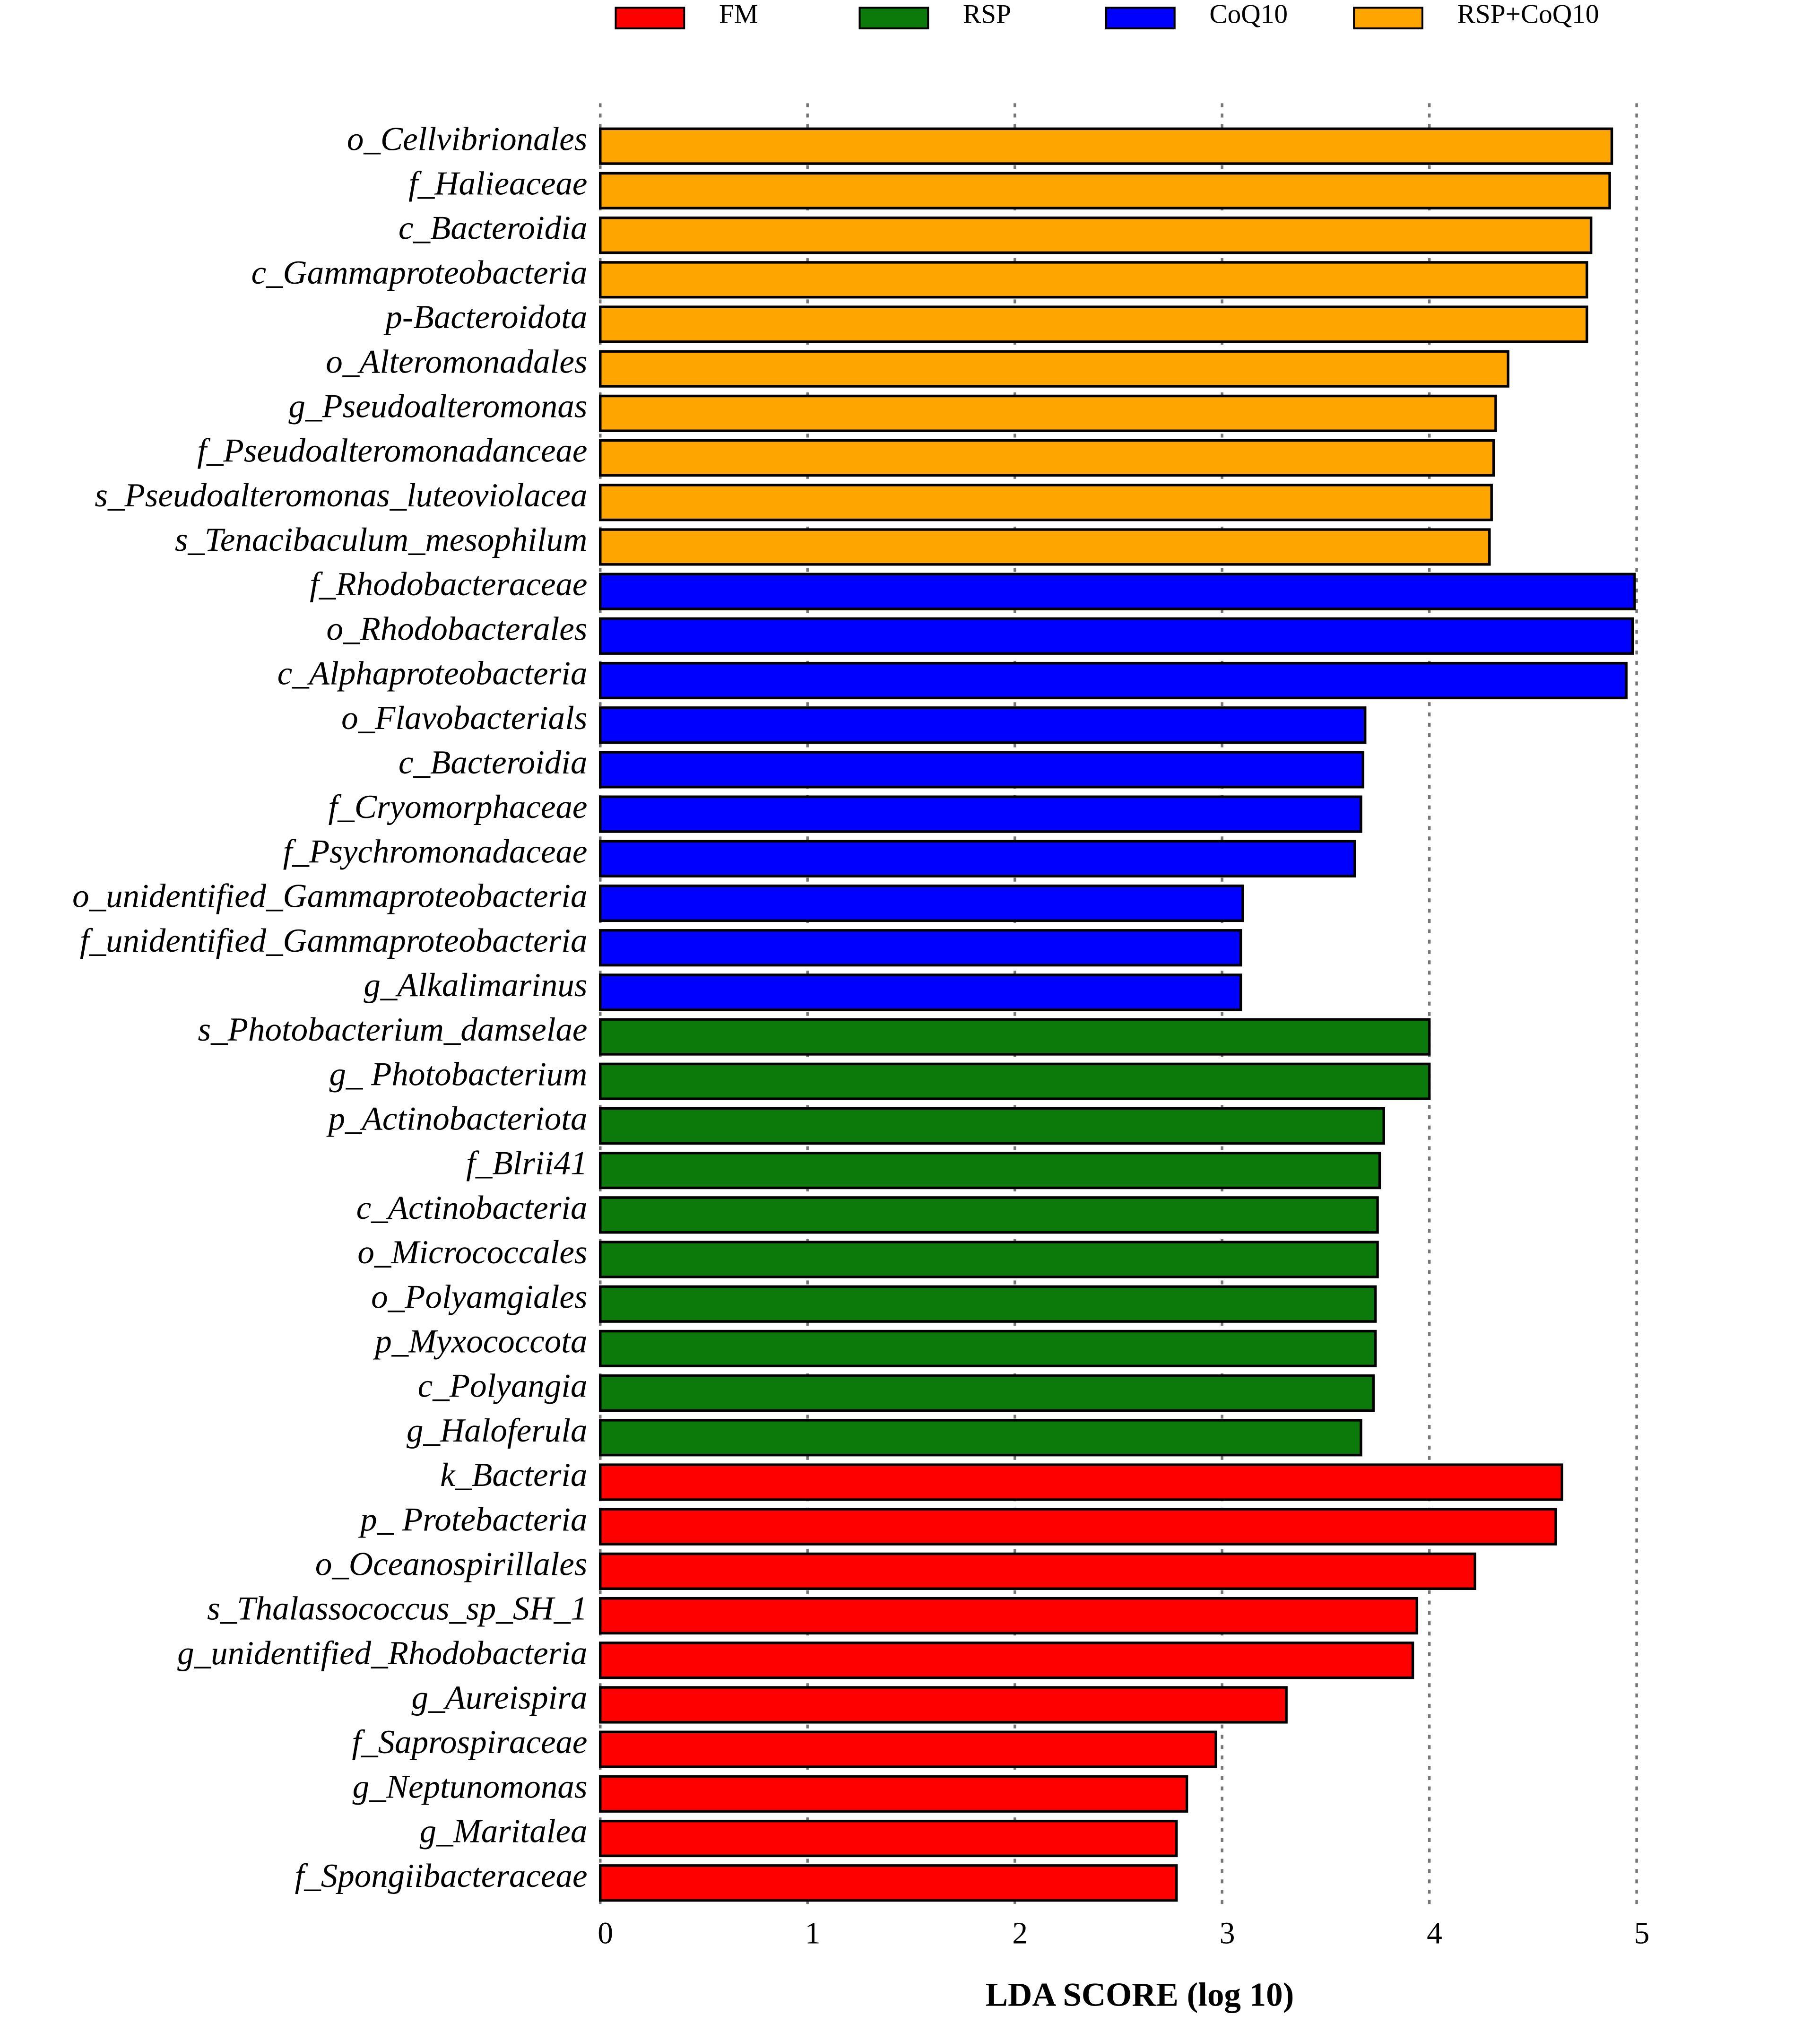 This screenshot has width=1820, height=2024. I want to click on y-tick-label: o_Oceanospirillales, so click(451, 1564).